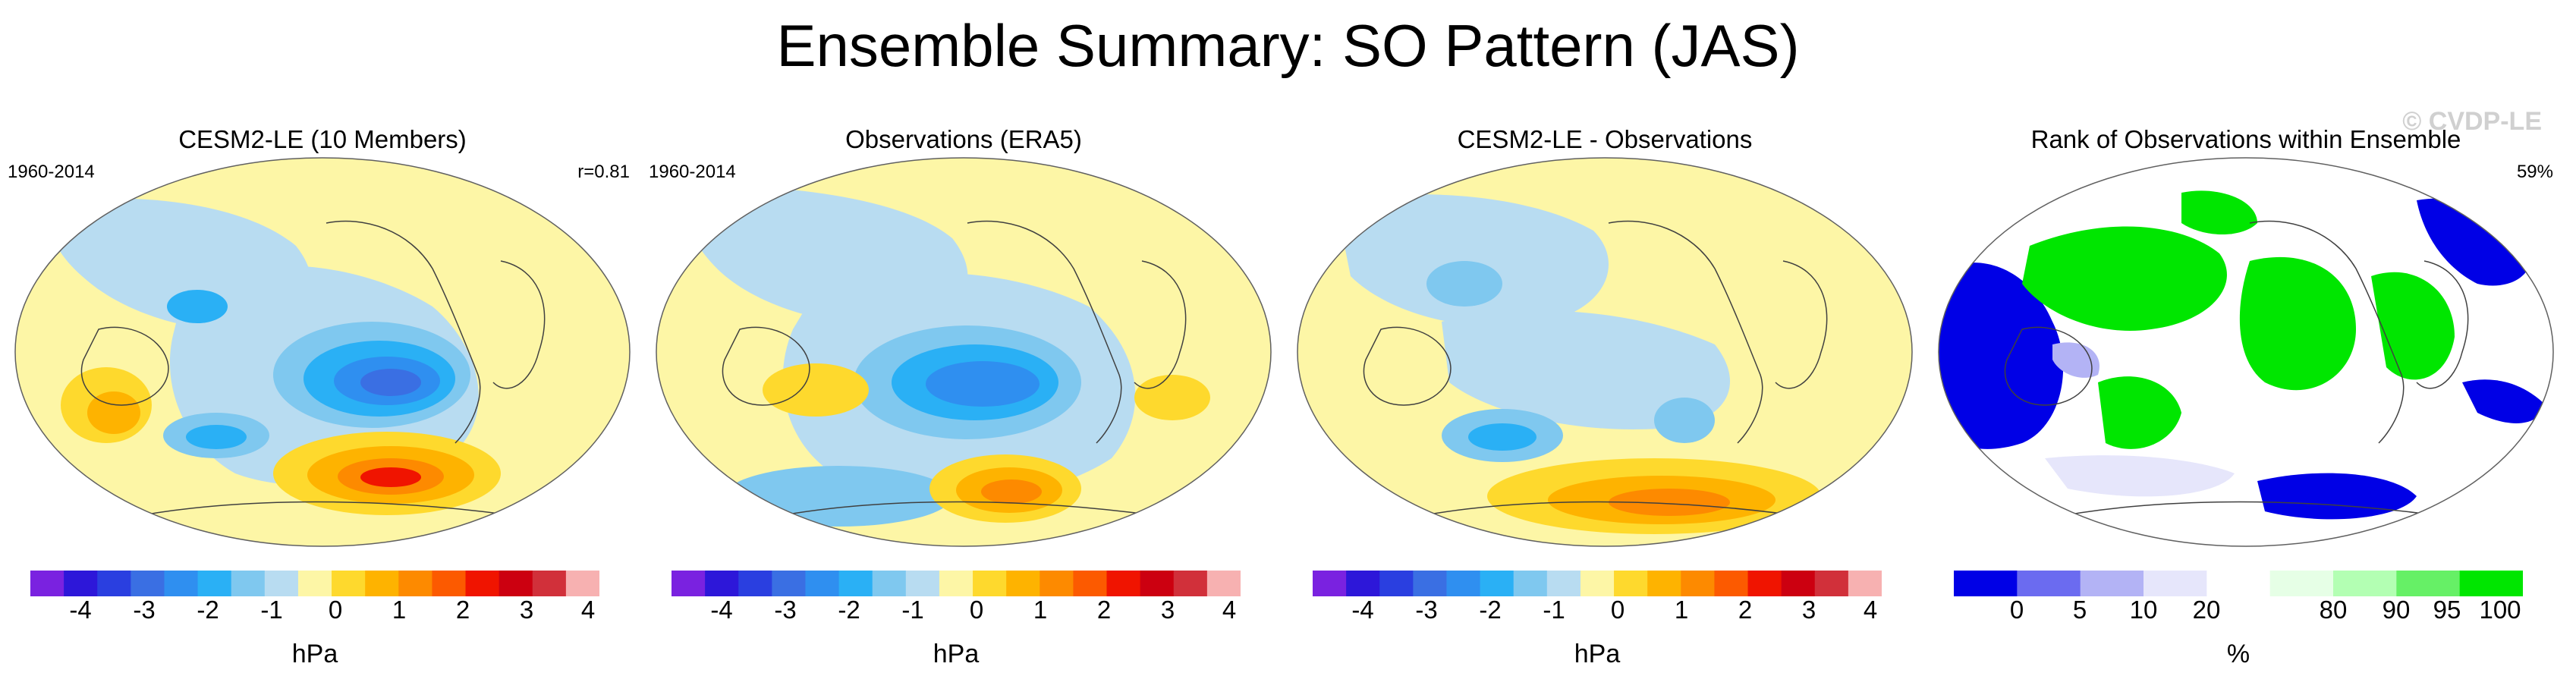 The height and width of the screenshot is (676, 2576). I want to click on colorbar-tick: 80, so click(2333, 610).